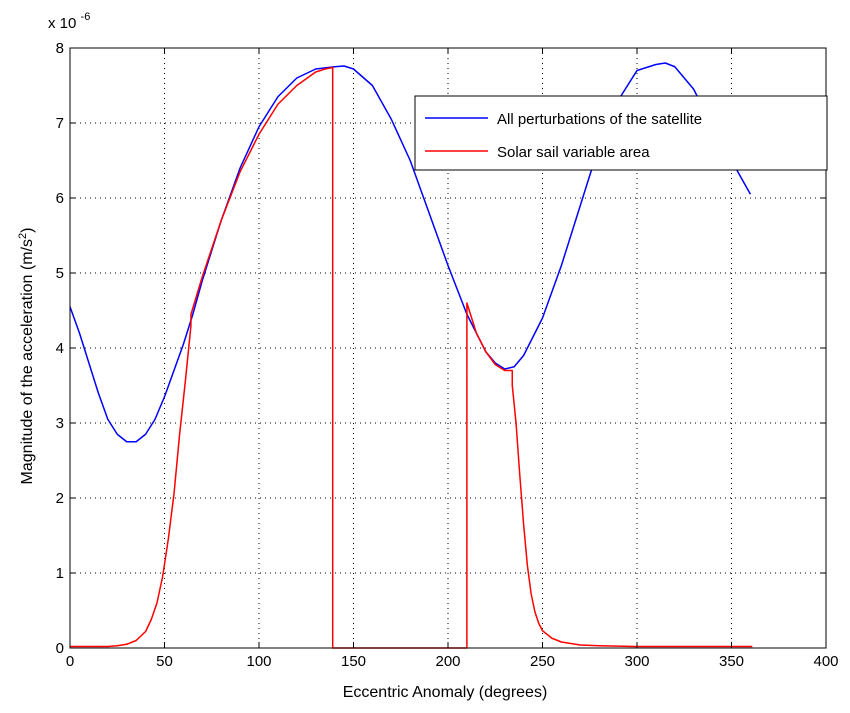  I want to click on legend-label-solar-sail: Solar sail variable area, so click(573, 152).